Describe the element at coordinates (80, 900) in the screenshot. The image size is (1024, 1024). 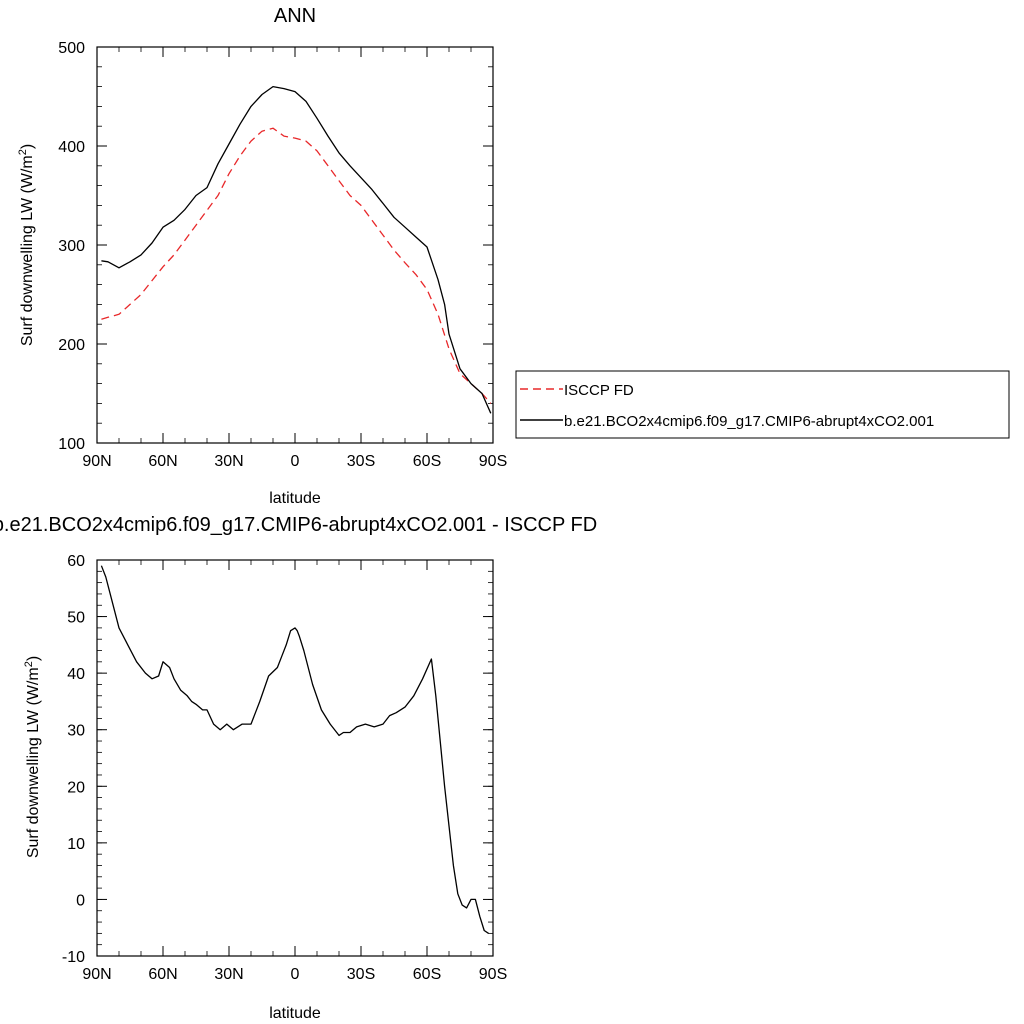
I see `bot-y-tick-label: 0` at that location.